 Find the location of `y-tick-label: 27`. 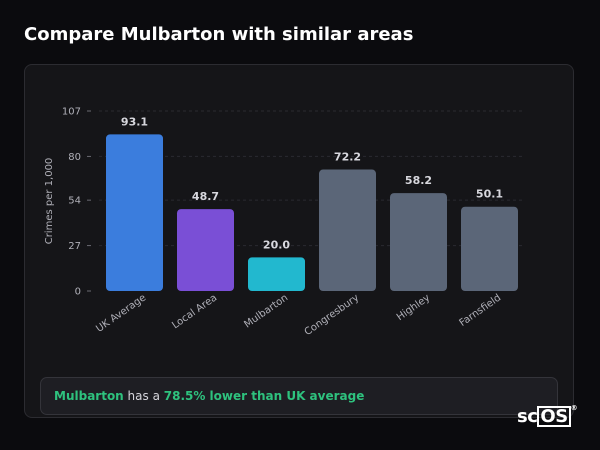

y-tick-label: 27 is located at coordinates (74, 246).